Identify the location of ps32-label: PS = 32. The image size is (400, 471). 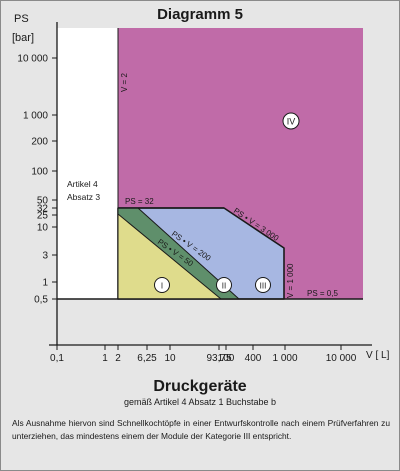
(139, 201).